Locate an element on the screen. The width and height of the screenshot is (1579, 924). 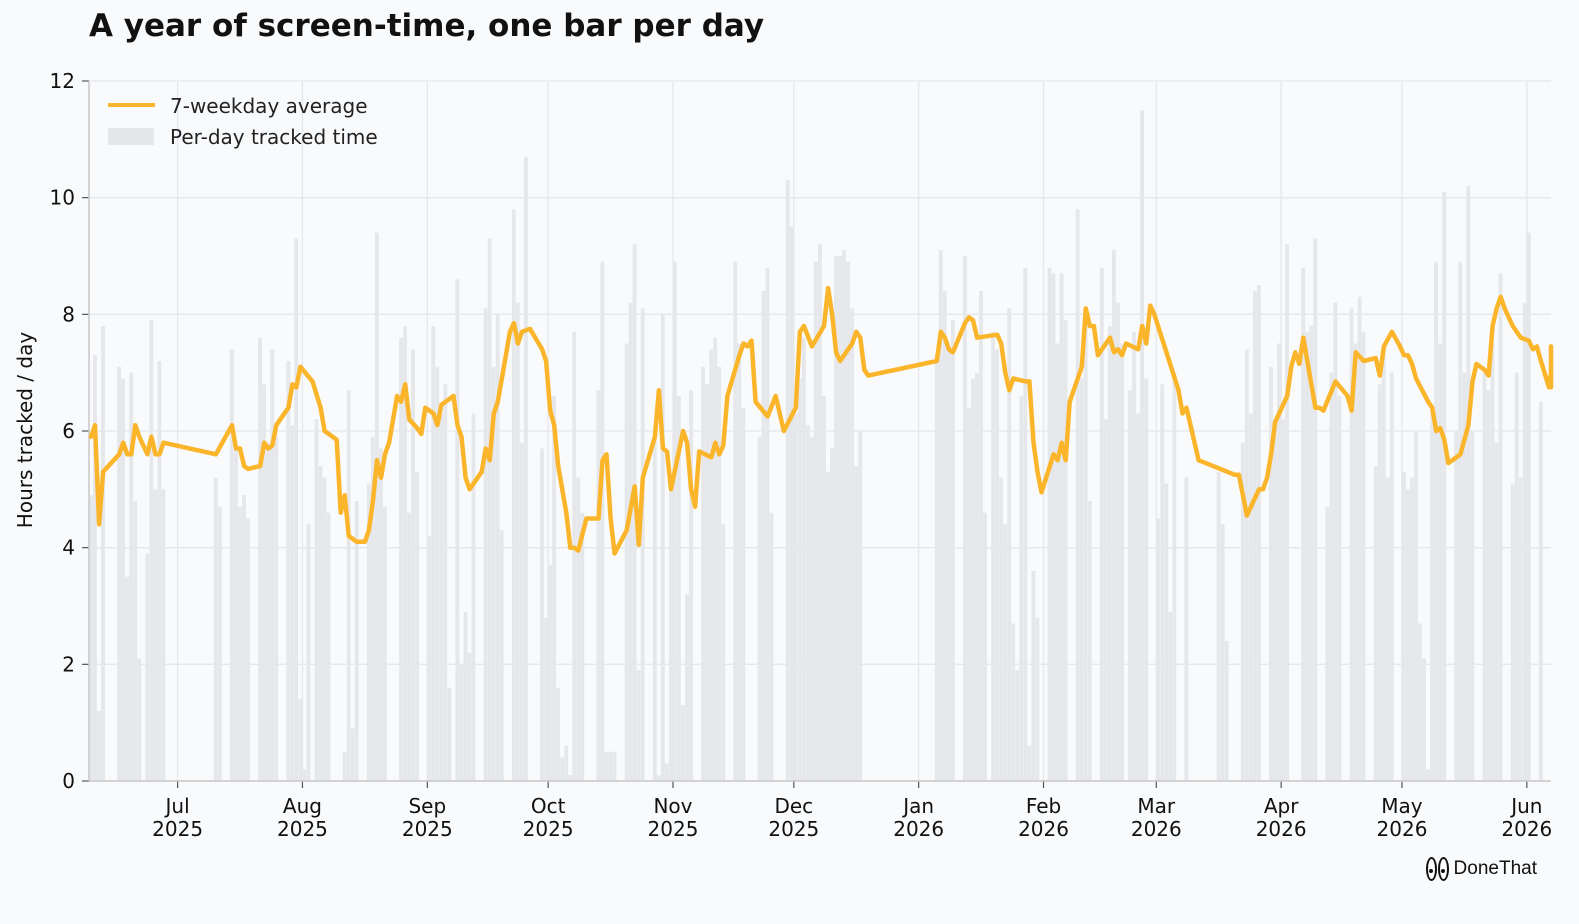
x-tick-label-month: Dec is located at coordinates (793, 806).